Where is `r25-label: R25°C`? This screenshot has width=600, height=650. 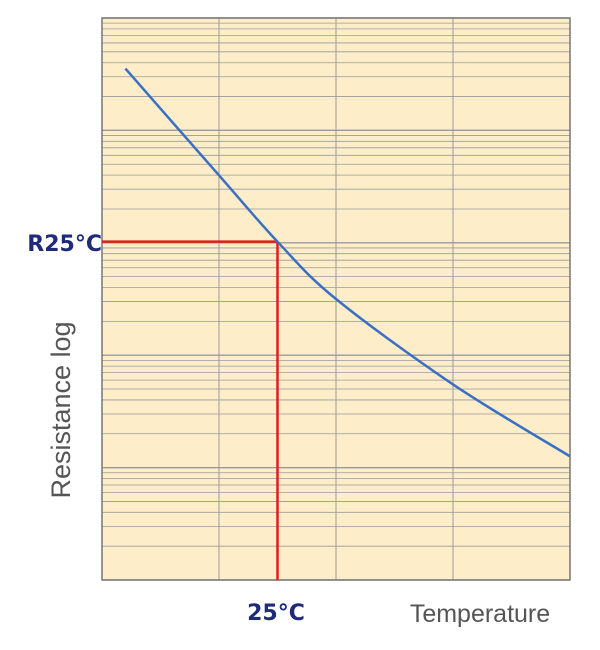 r25-label: R25°C is located at coordinates (64, 244).